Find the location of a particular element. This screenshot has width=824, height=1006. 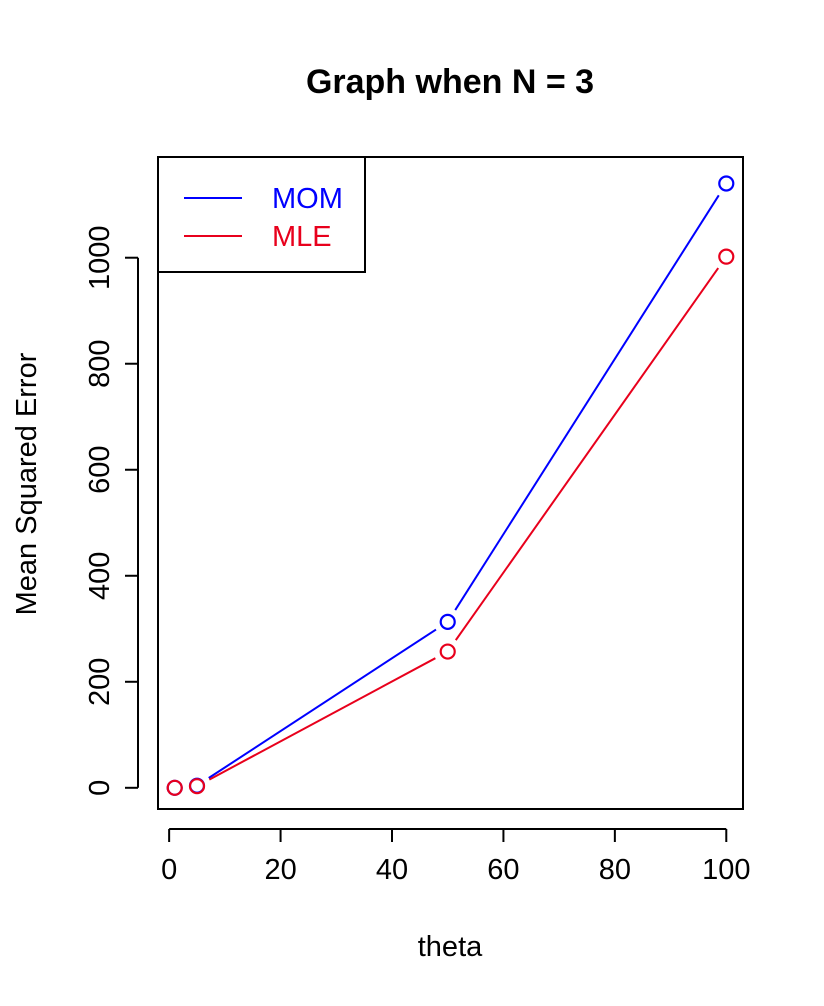

legend-label-mle: MLE is located at coordinates (302, 237).